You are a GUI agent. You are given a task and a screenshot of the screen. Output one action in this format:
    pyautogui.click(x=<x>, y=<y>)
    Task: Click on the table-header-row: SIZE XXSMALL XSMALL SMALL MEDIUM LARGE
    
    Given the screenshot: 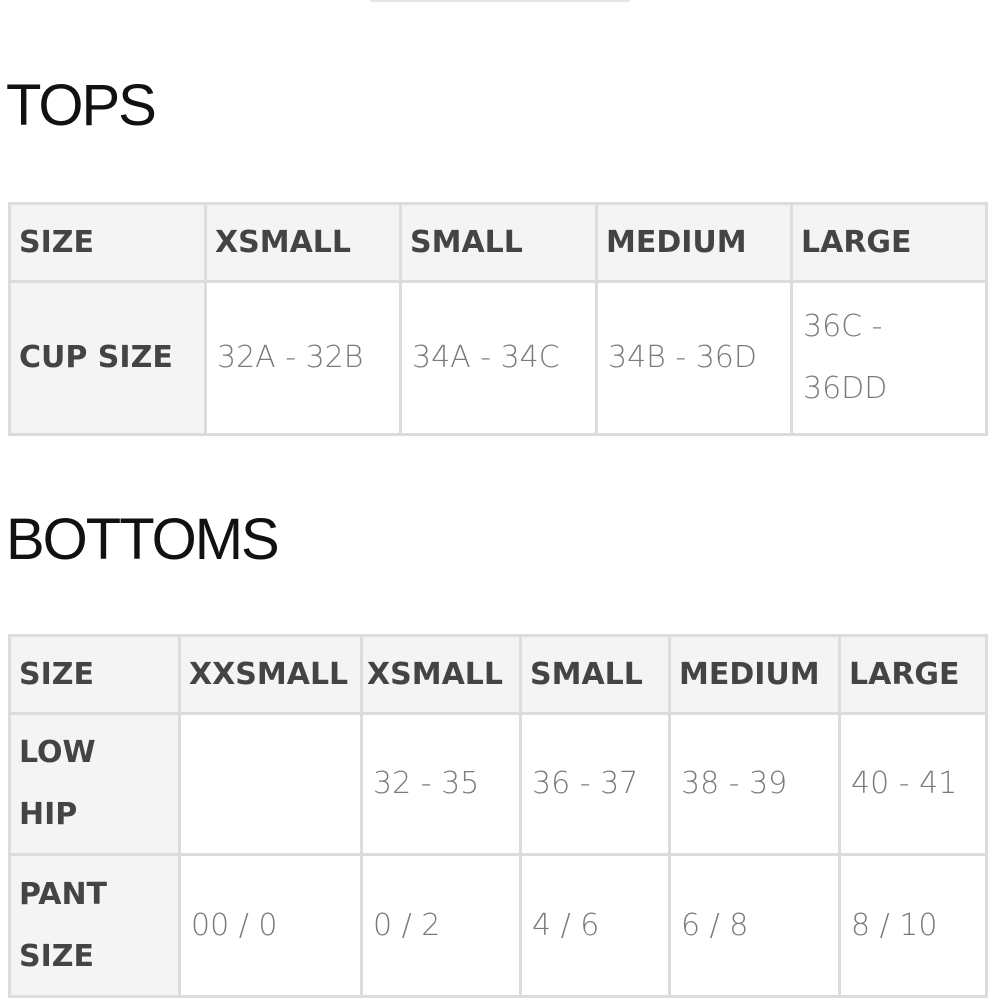 What is the action you would take?
    pyautogui.click(x=498, y=674)
    